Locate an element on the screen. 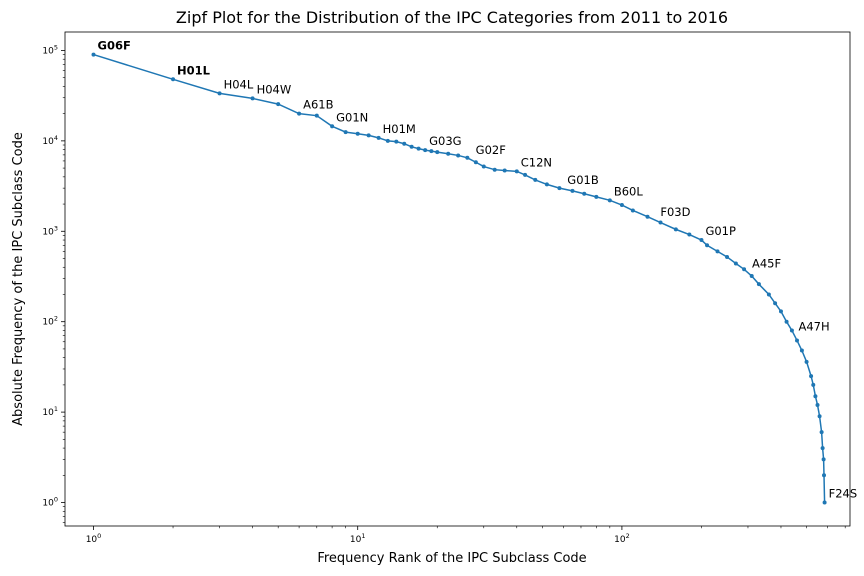  annotation-label: G01P is located at coordinates (720, 231).